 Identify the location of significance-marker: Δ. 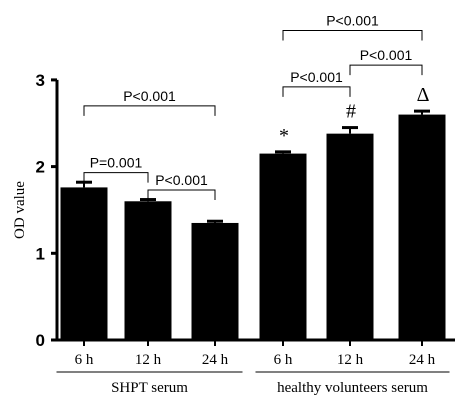
(423, 95).